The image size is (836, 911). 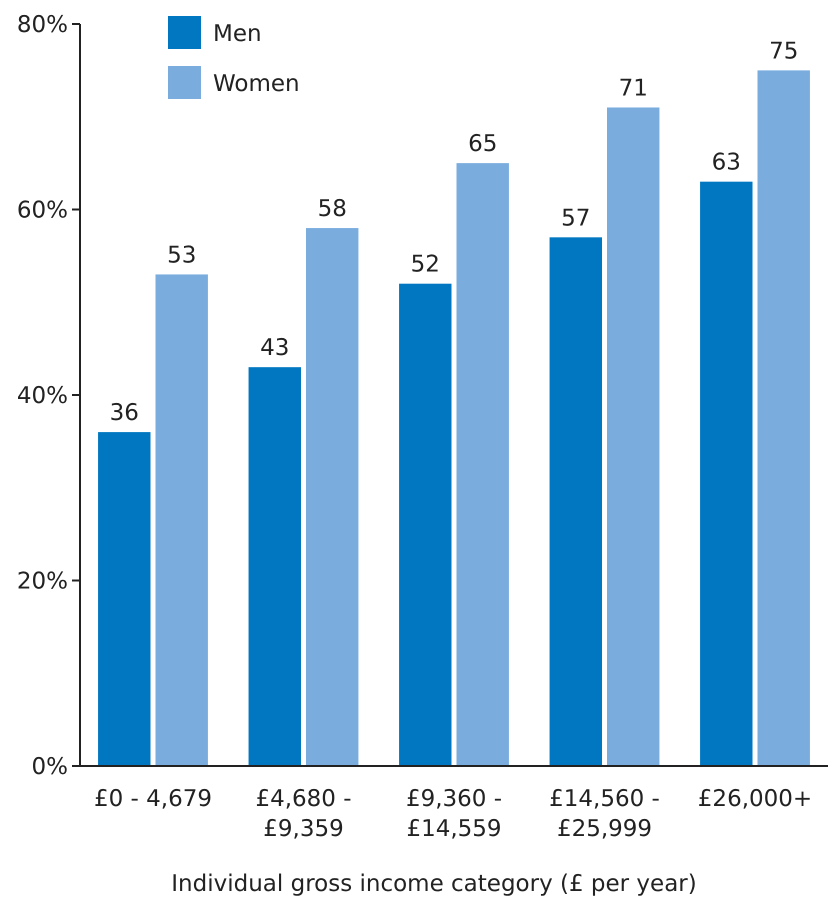 I want to click on x-tick-label: £26,000+, so click(x=755, y=799).